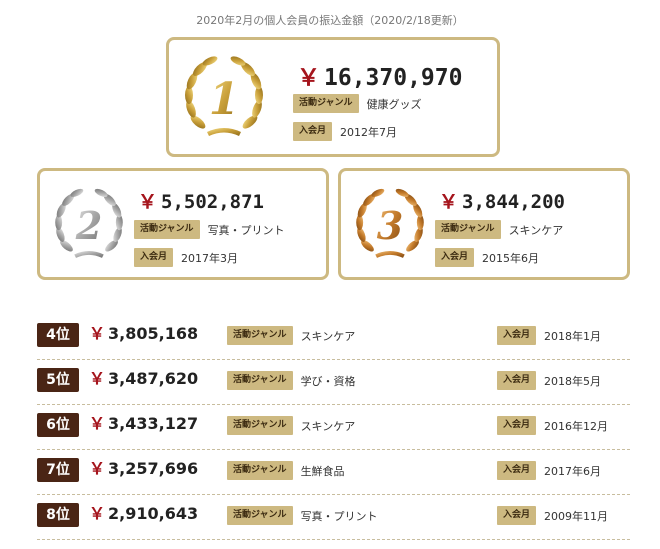 The image size is (660, 549). I want to click on amount-value: 3,257,696, so click(153, 468).